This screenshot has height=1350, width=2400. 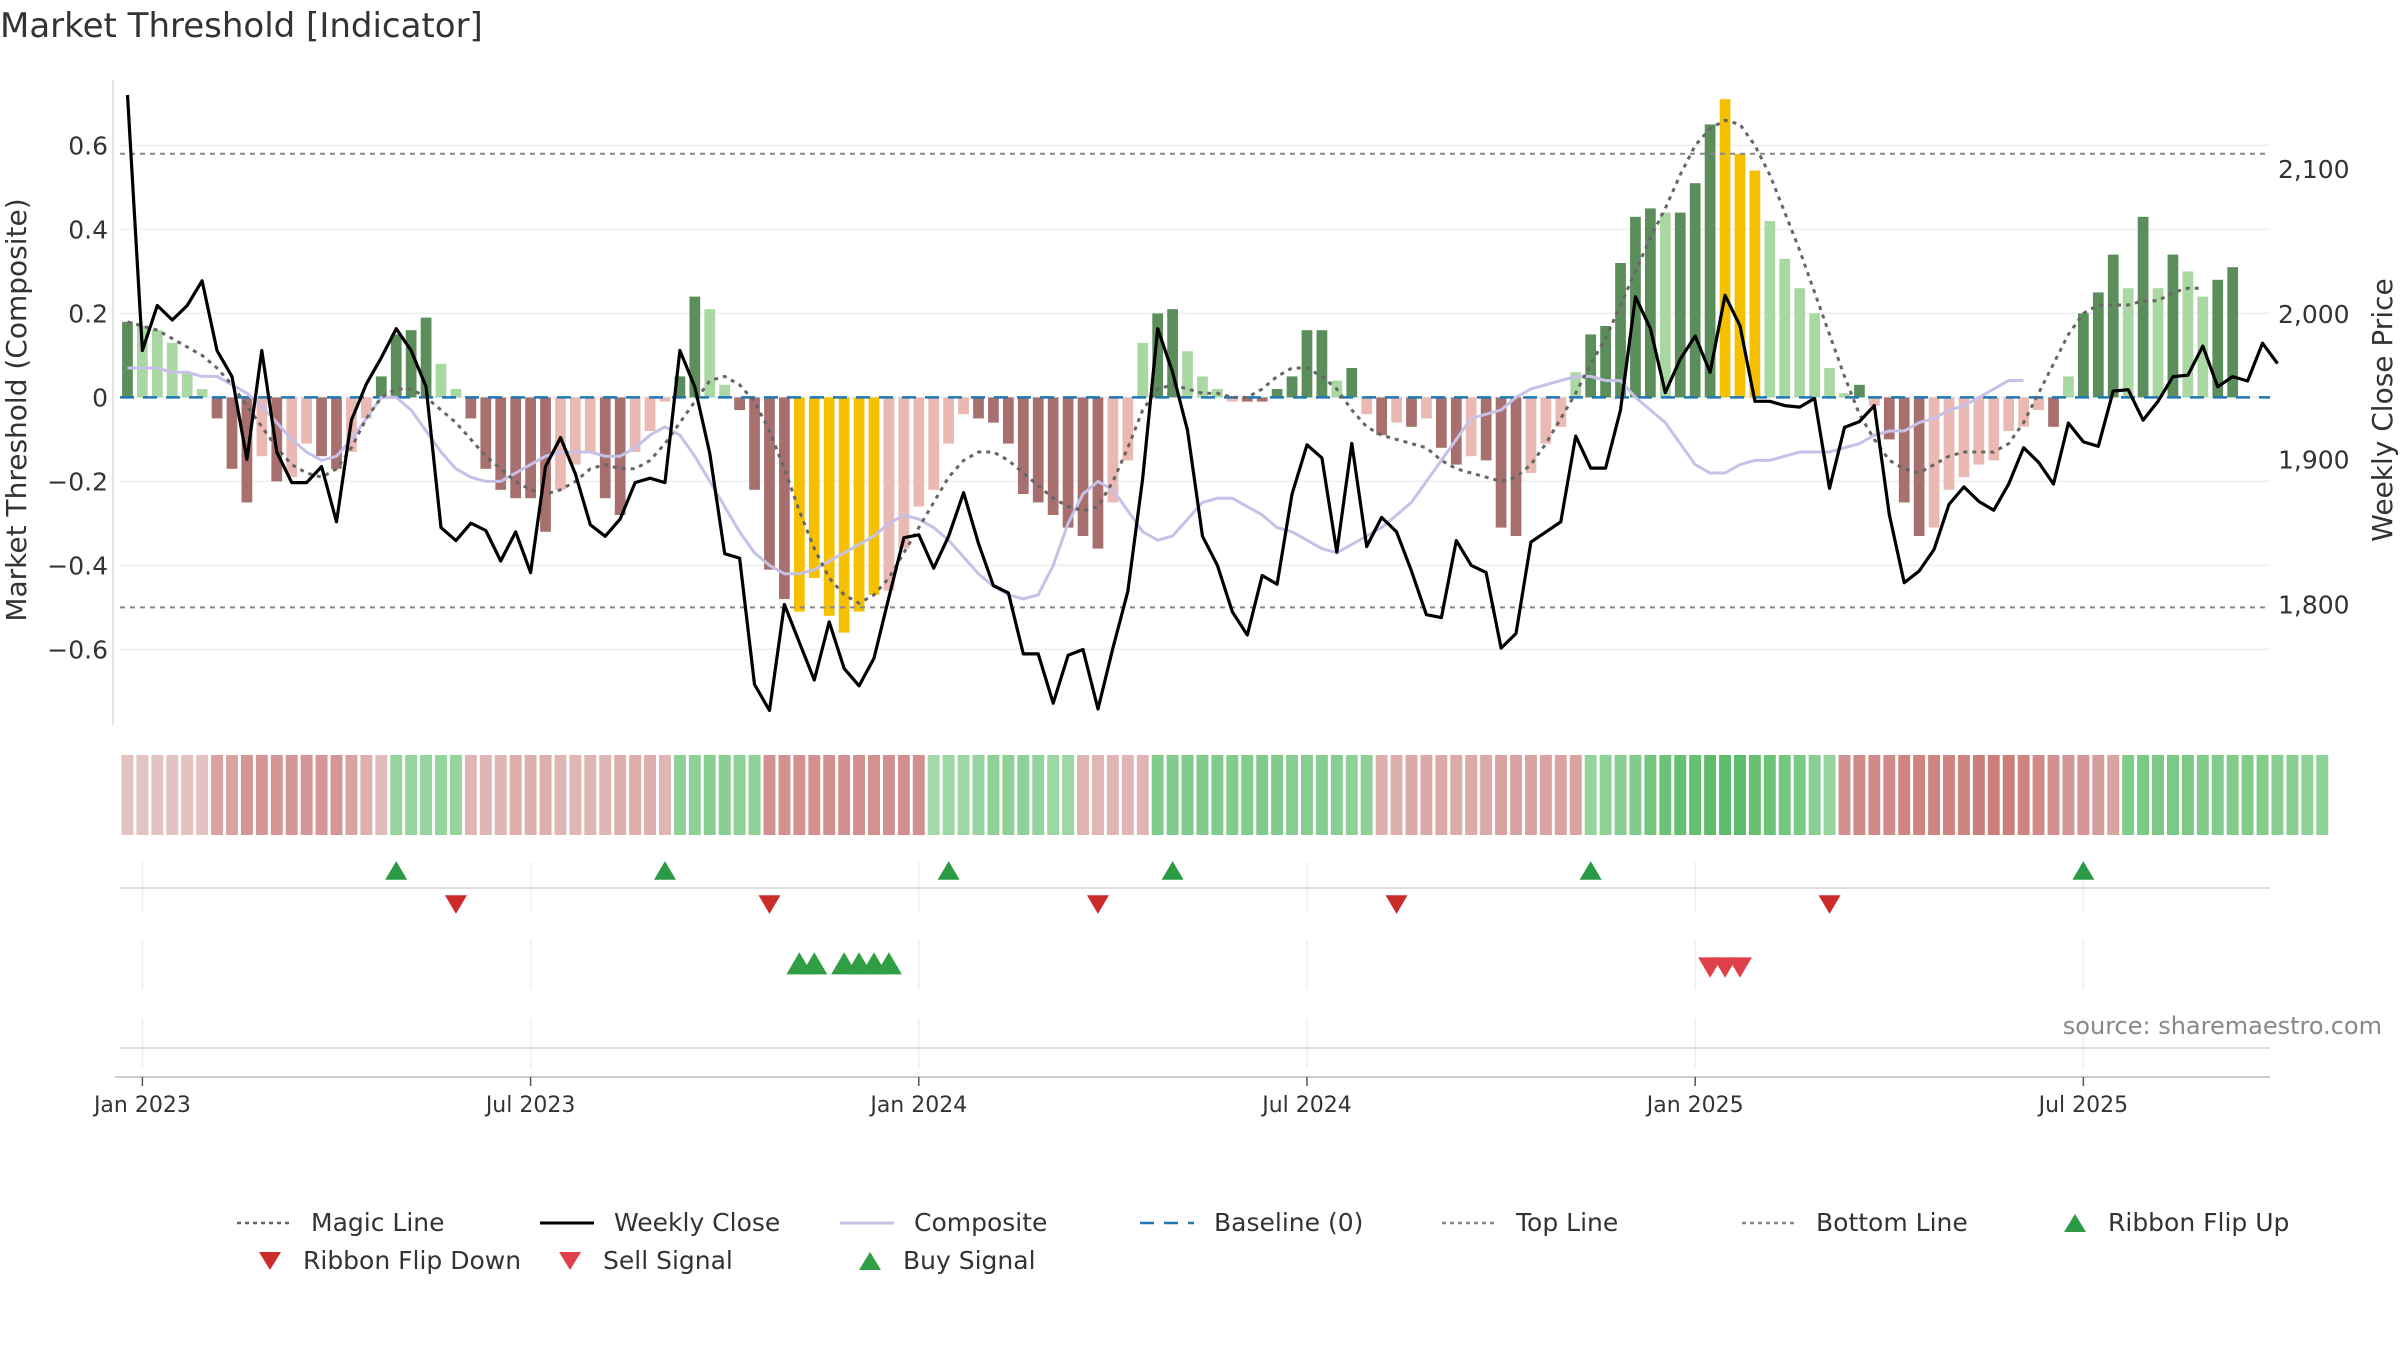 What do you see at coordinates (2314, 605) in the screenshot?
I see `right-tick-label: 1,800` at bounding box center [2314, 605].